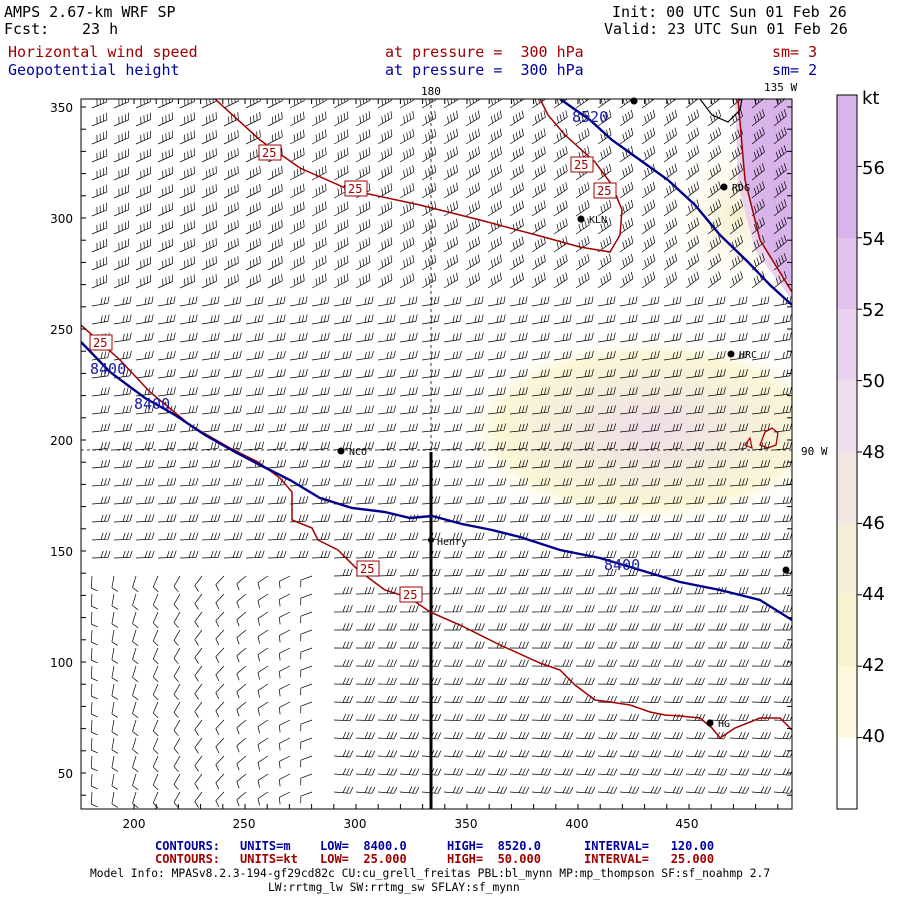 Image resolution: width=900 pixels, height=900 pixels. I want to click on y-tick-label: 150, so click(61, 552).